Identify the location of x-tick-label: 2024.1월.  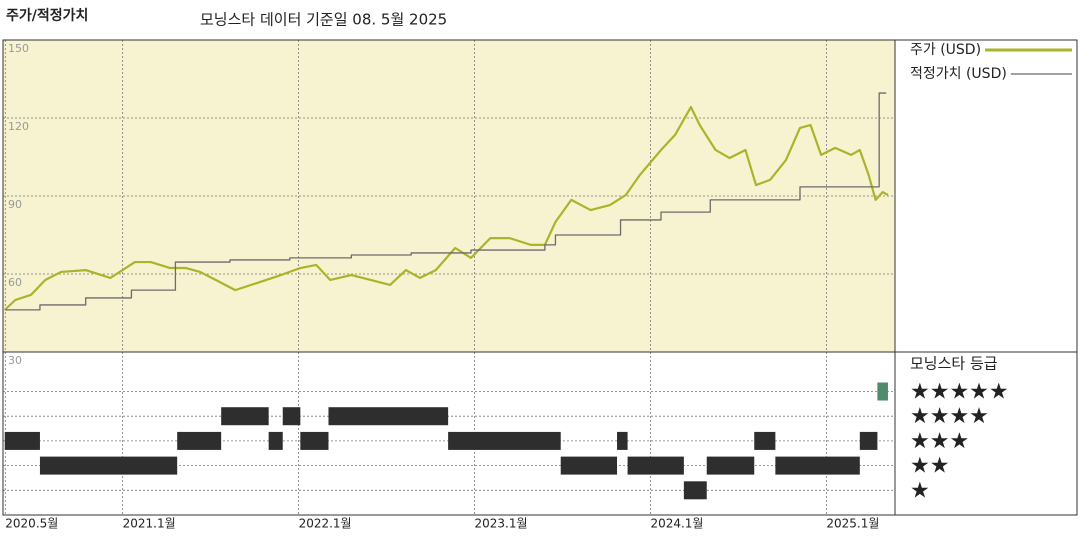
(676, 524).